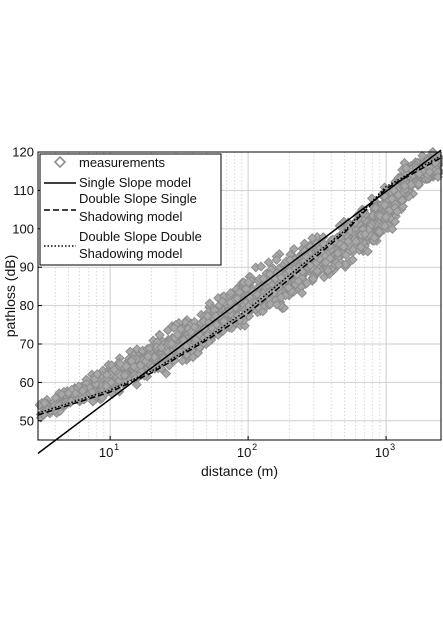 The height and width of the screenshot is (627, 443). I want to click on x-tick-exponent: 2, so click(254, 447).